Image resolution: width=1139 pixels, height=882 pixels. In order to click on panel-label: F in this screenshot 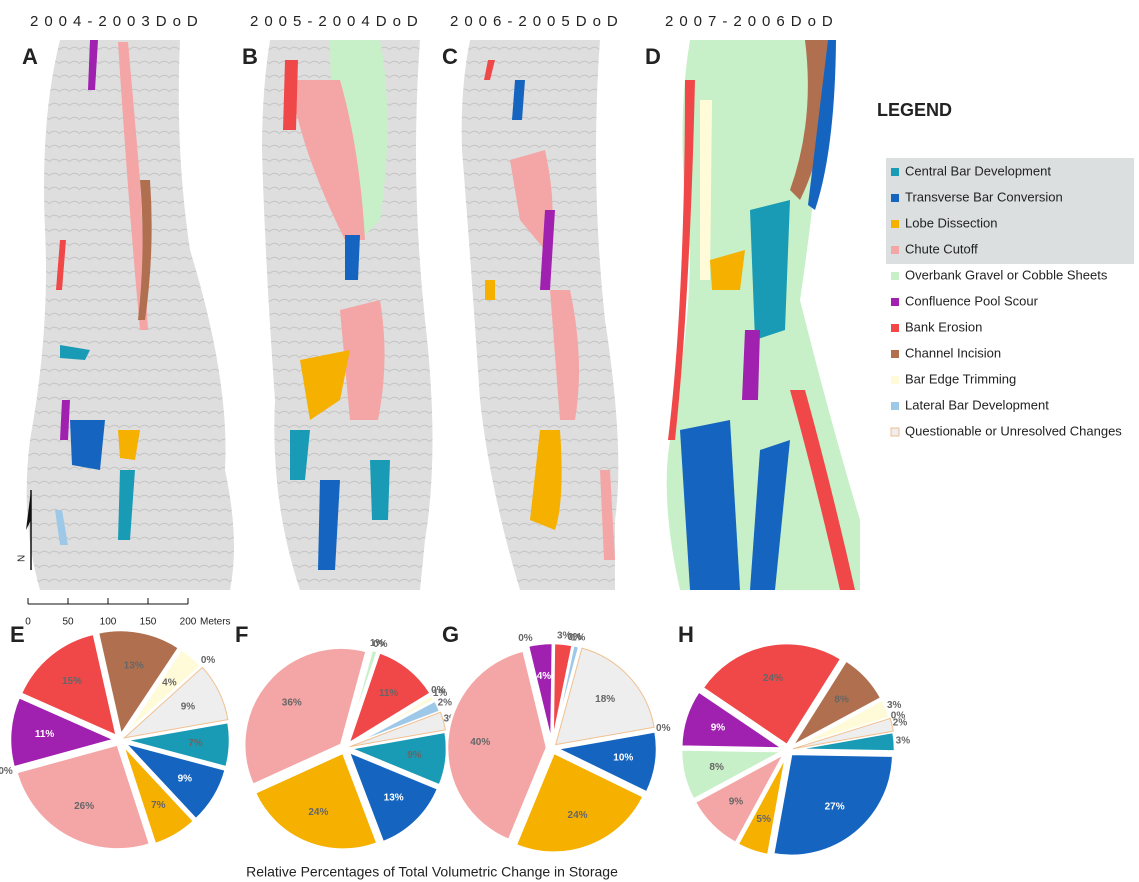, I will do `click(241, 634)`.